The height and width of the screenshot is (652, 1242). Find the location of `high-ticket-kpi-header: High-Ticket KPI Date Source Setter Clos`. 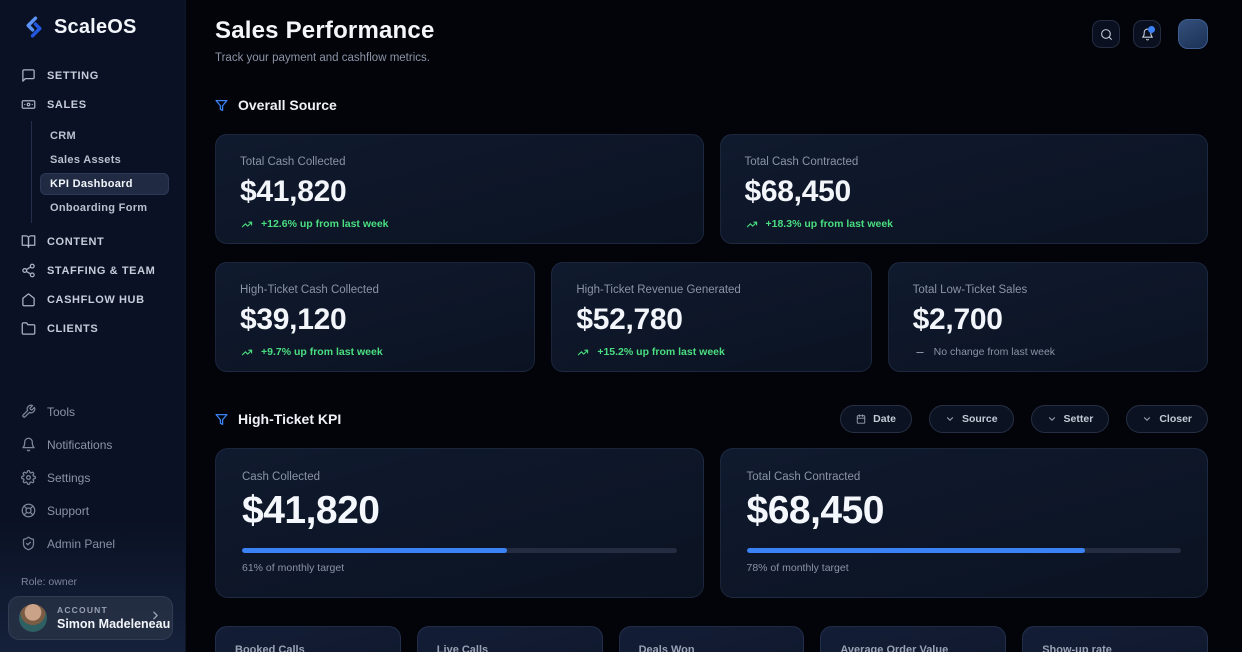

high-ticket-kpi-header: High-Ticket KPI Date Source Setter Clos is located at coordinates (711, 419).